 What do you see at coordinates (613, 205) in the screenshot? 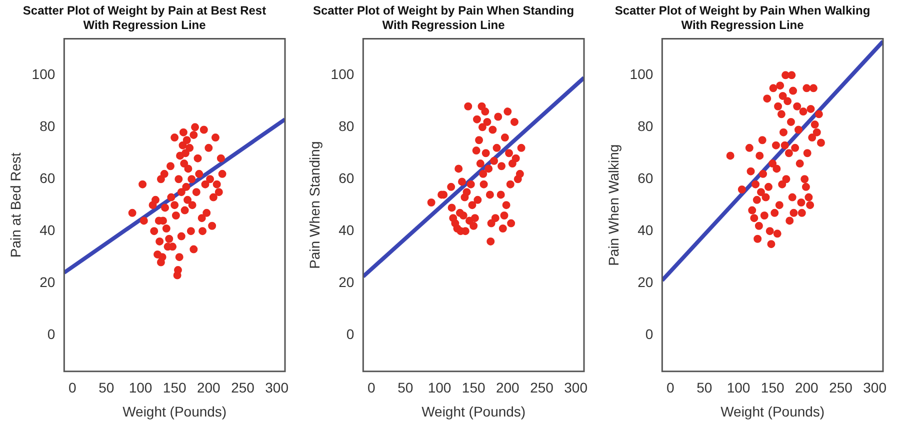
I see `y-axis-title: Pain When Walking` at bounding box center [613, 205].